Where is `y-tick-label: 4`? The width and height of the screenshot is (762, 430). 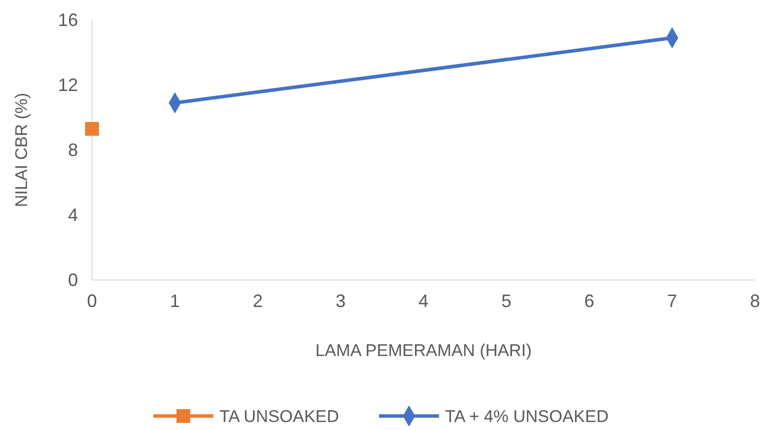 y-tick-label: 4 is located at coordinates (73, 214).